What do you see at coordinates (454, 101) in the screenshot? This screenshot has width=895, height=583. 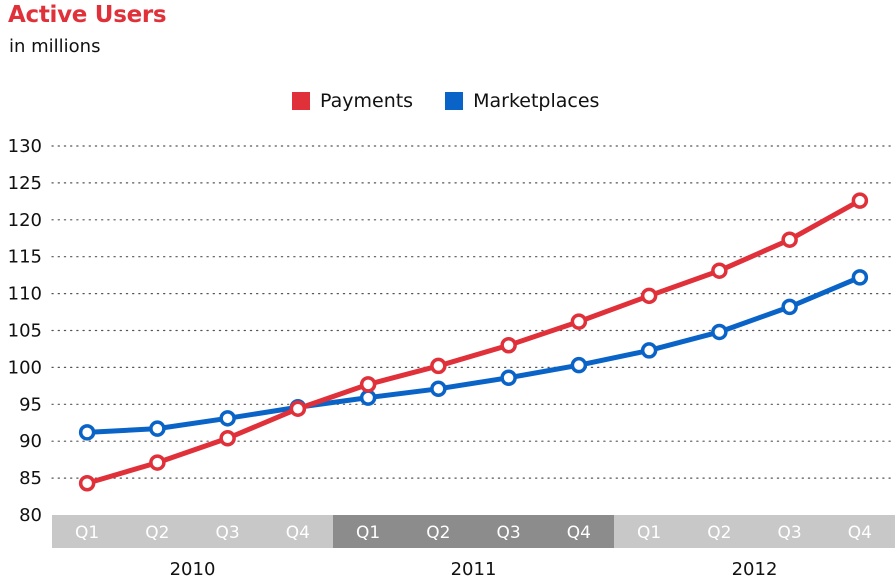 I see `legend-swatch-marketplaces` at bounding box center [454, 101].